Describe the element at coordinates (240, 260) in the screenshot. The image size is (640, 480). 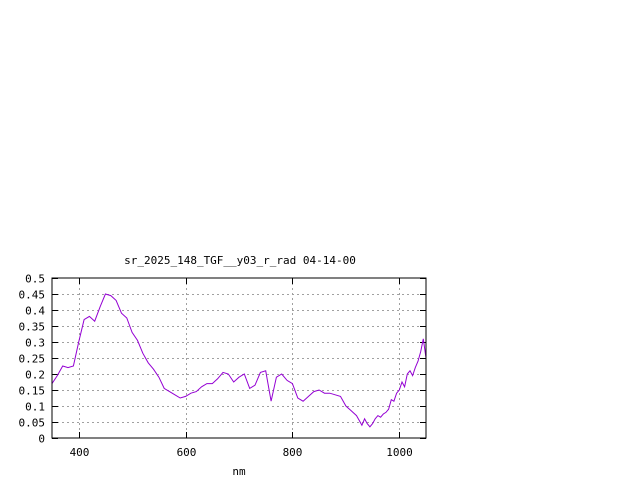
I see `chart-title: sr_2025_148_TGF__y03_r_rad 04-14-00` at that location.